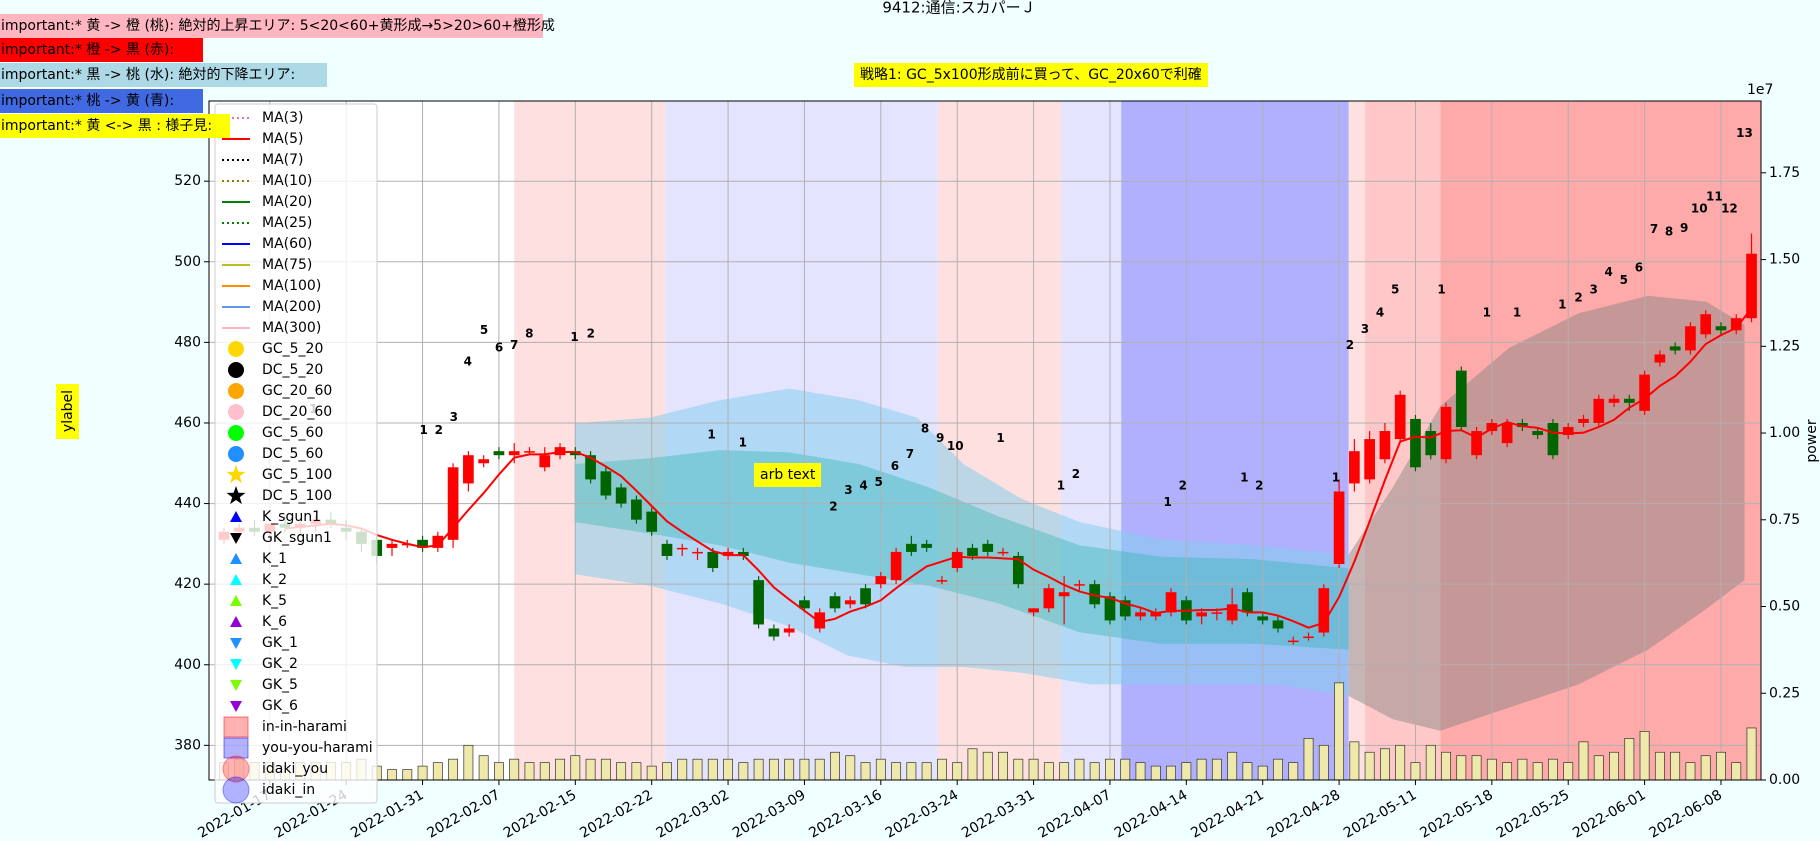 The height and width of the screenshot is (841, 1820). What do you see at coordinates (101, 50) in the screenshot?
I see `note: important:* 橙 -> 黒 (赤):` at bounding box center [101, 50].